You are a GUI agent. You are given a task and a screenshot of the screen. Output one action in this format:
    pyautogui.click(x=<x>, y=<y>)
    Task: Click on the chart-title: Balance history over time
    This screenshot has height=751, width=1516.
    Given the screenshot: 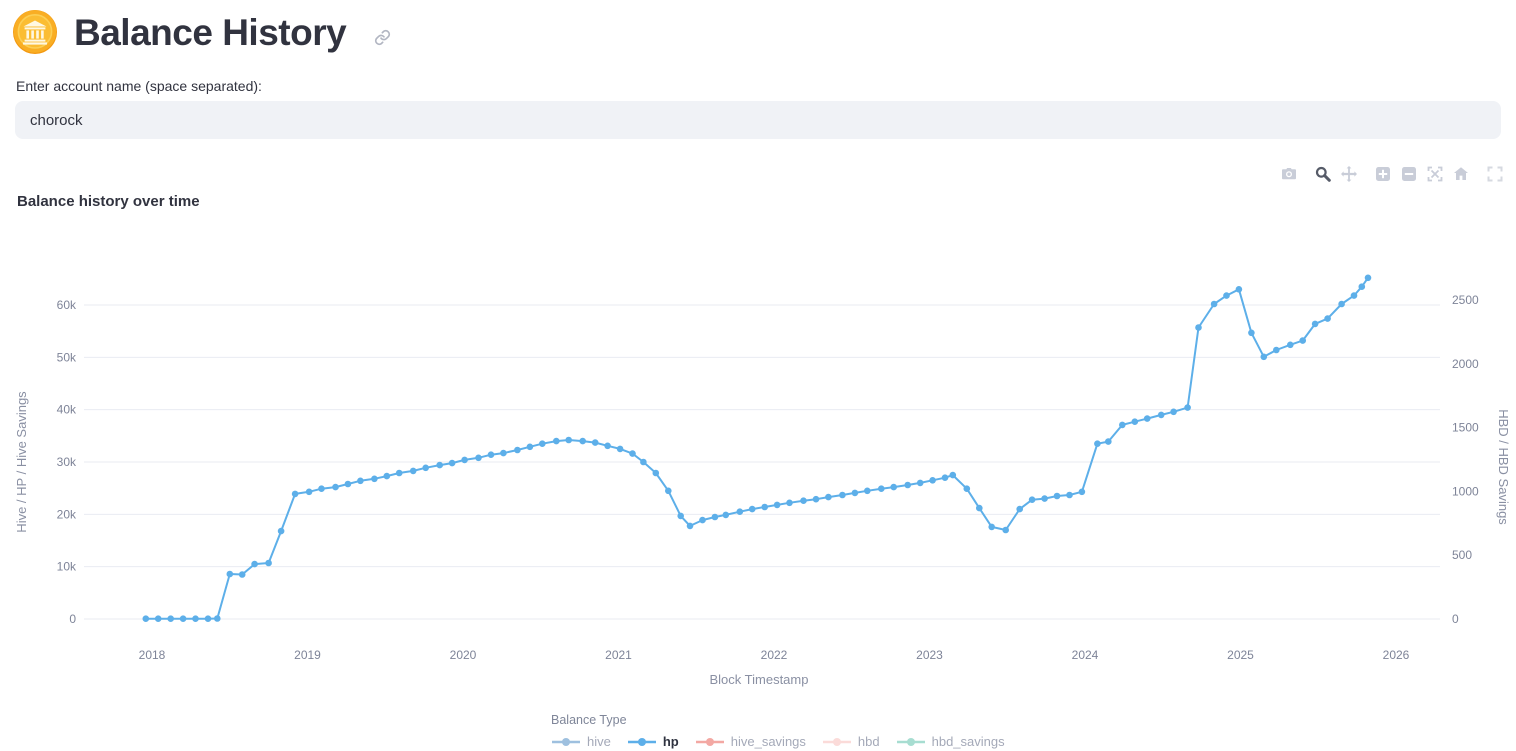 What is the action you would take?
    pyautogui.click(x=108, y=201)
    